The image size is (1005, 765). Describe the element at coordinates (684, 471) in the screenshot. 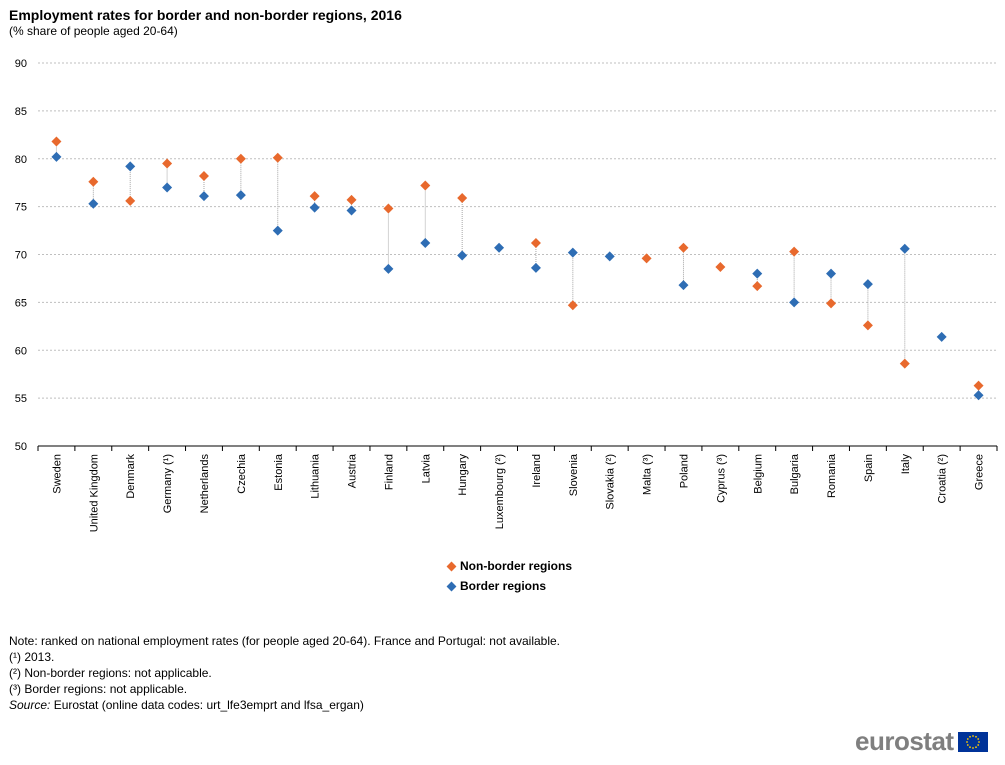

I see `x-tick-label: Poland` at that location.